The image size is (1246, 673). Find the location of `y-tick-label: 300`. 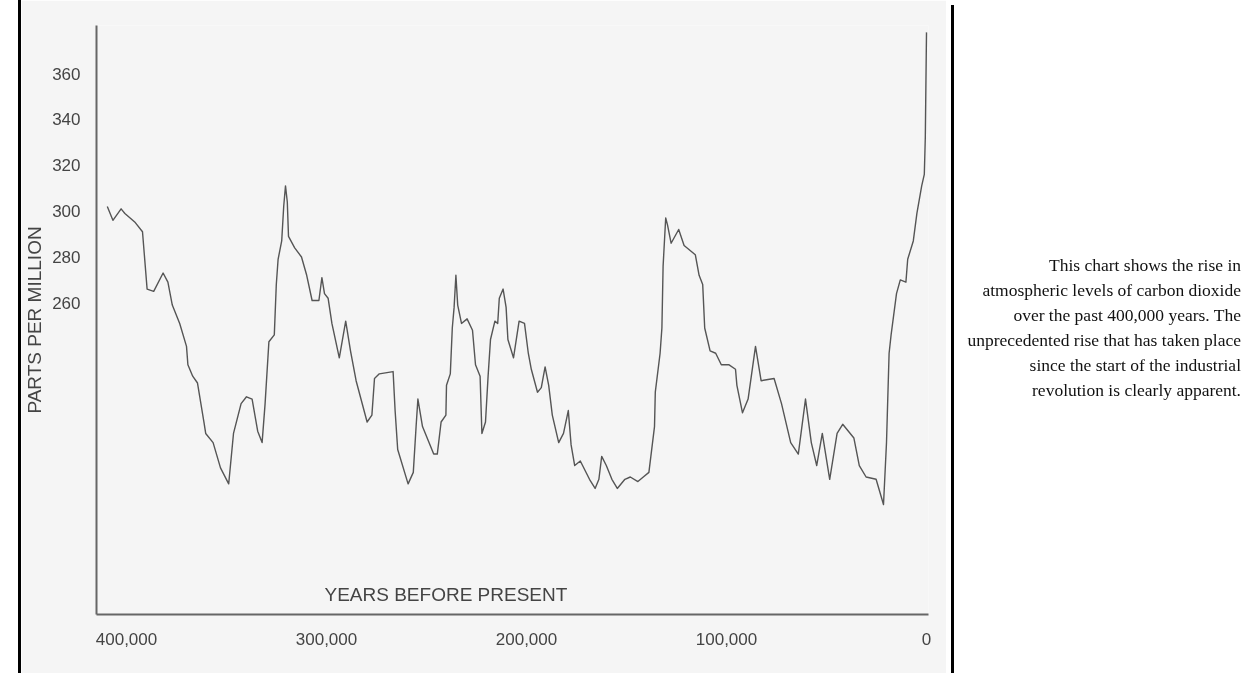

y-tick-label: 300 is located at coordinates (66, 212).